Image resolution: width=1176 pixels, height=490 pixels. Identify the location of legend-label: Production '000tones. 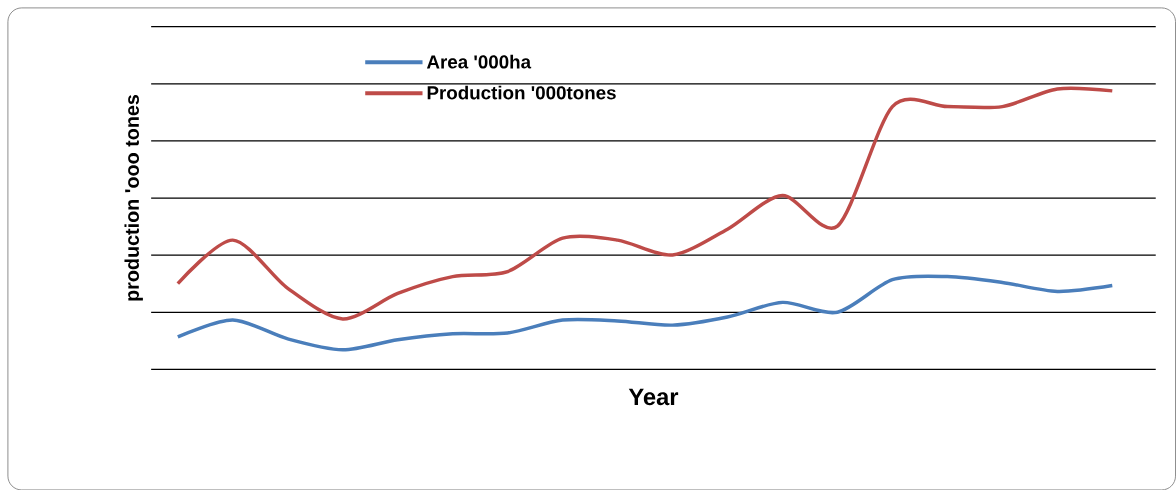
(521, 92).